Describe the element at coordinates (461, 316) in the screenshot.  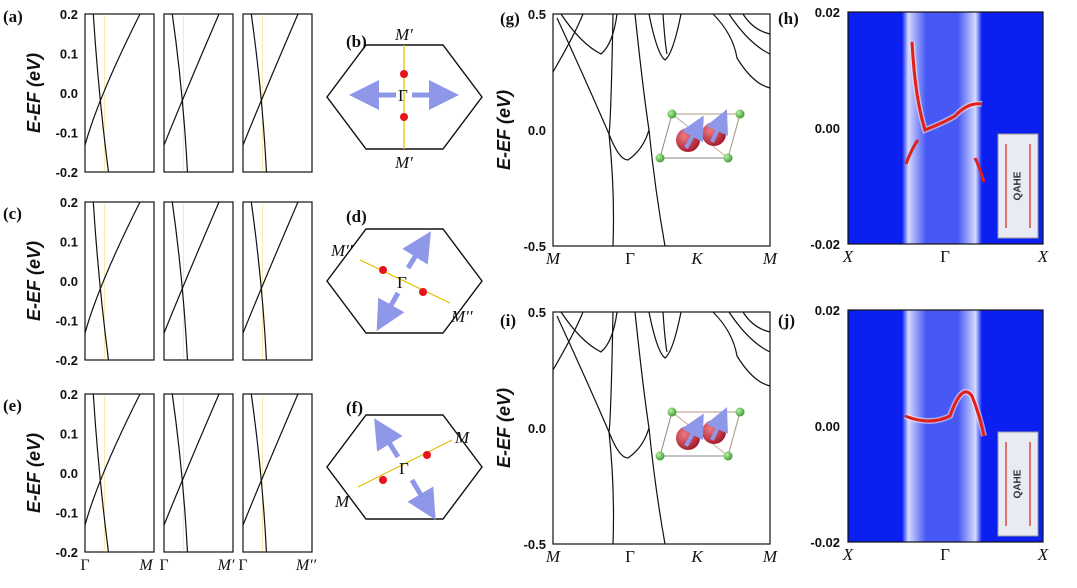
I see `k-label-bottom: M′′` at that location.